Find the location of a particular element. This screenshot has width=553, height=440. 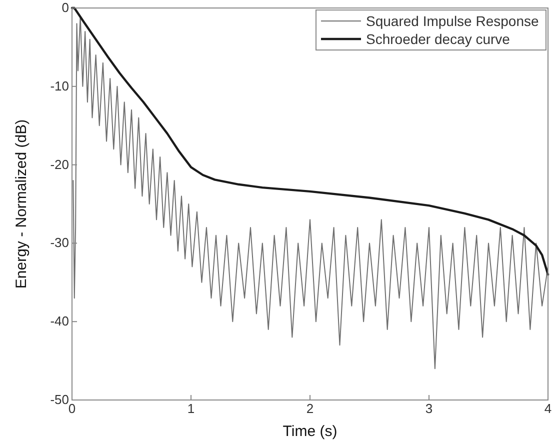

y-tick-label: -20 is located at coordinates (59, 164).